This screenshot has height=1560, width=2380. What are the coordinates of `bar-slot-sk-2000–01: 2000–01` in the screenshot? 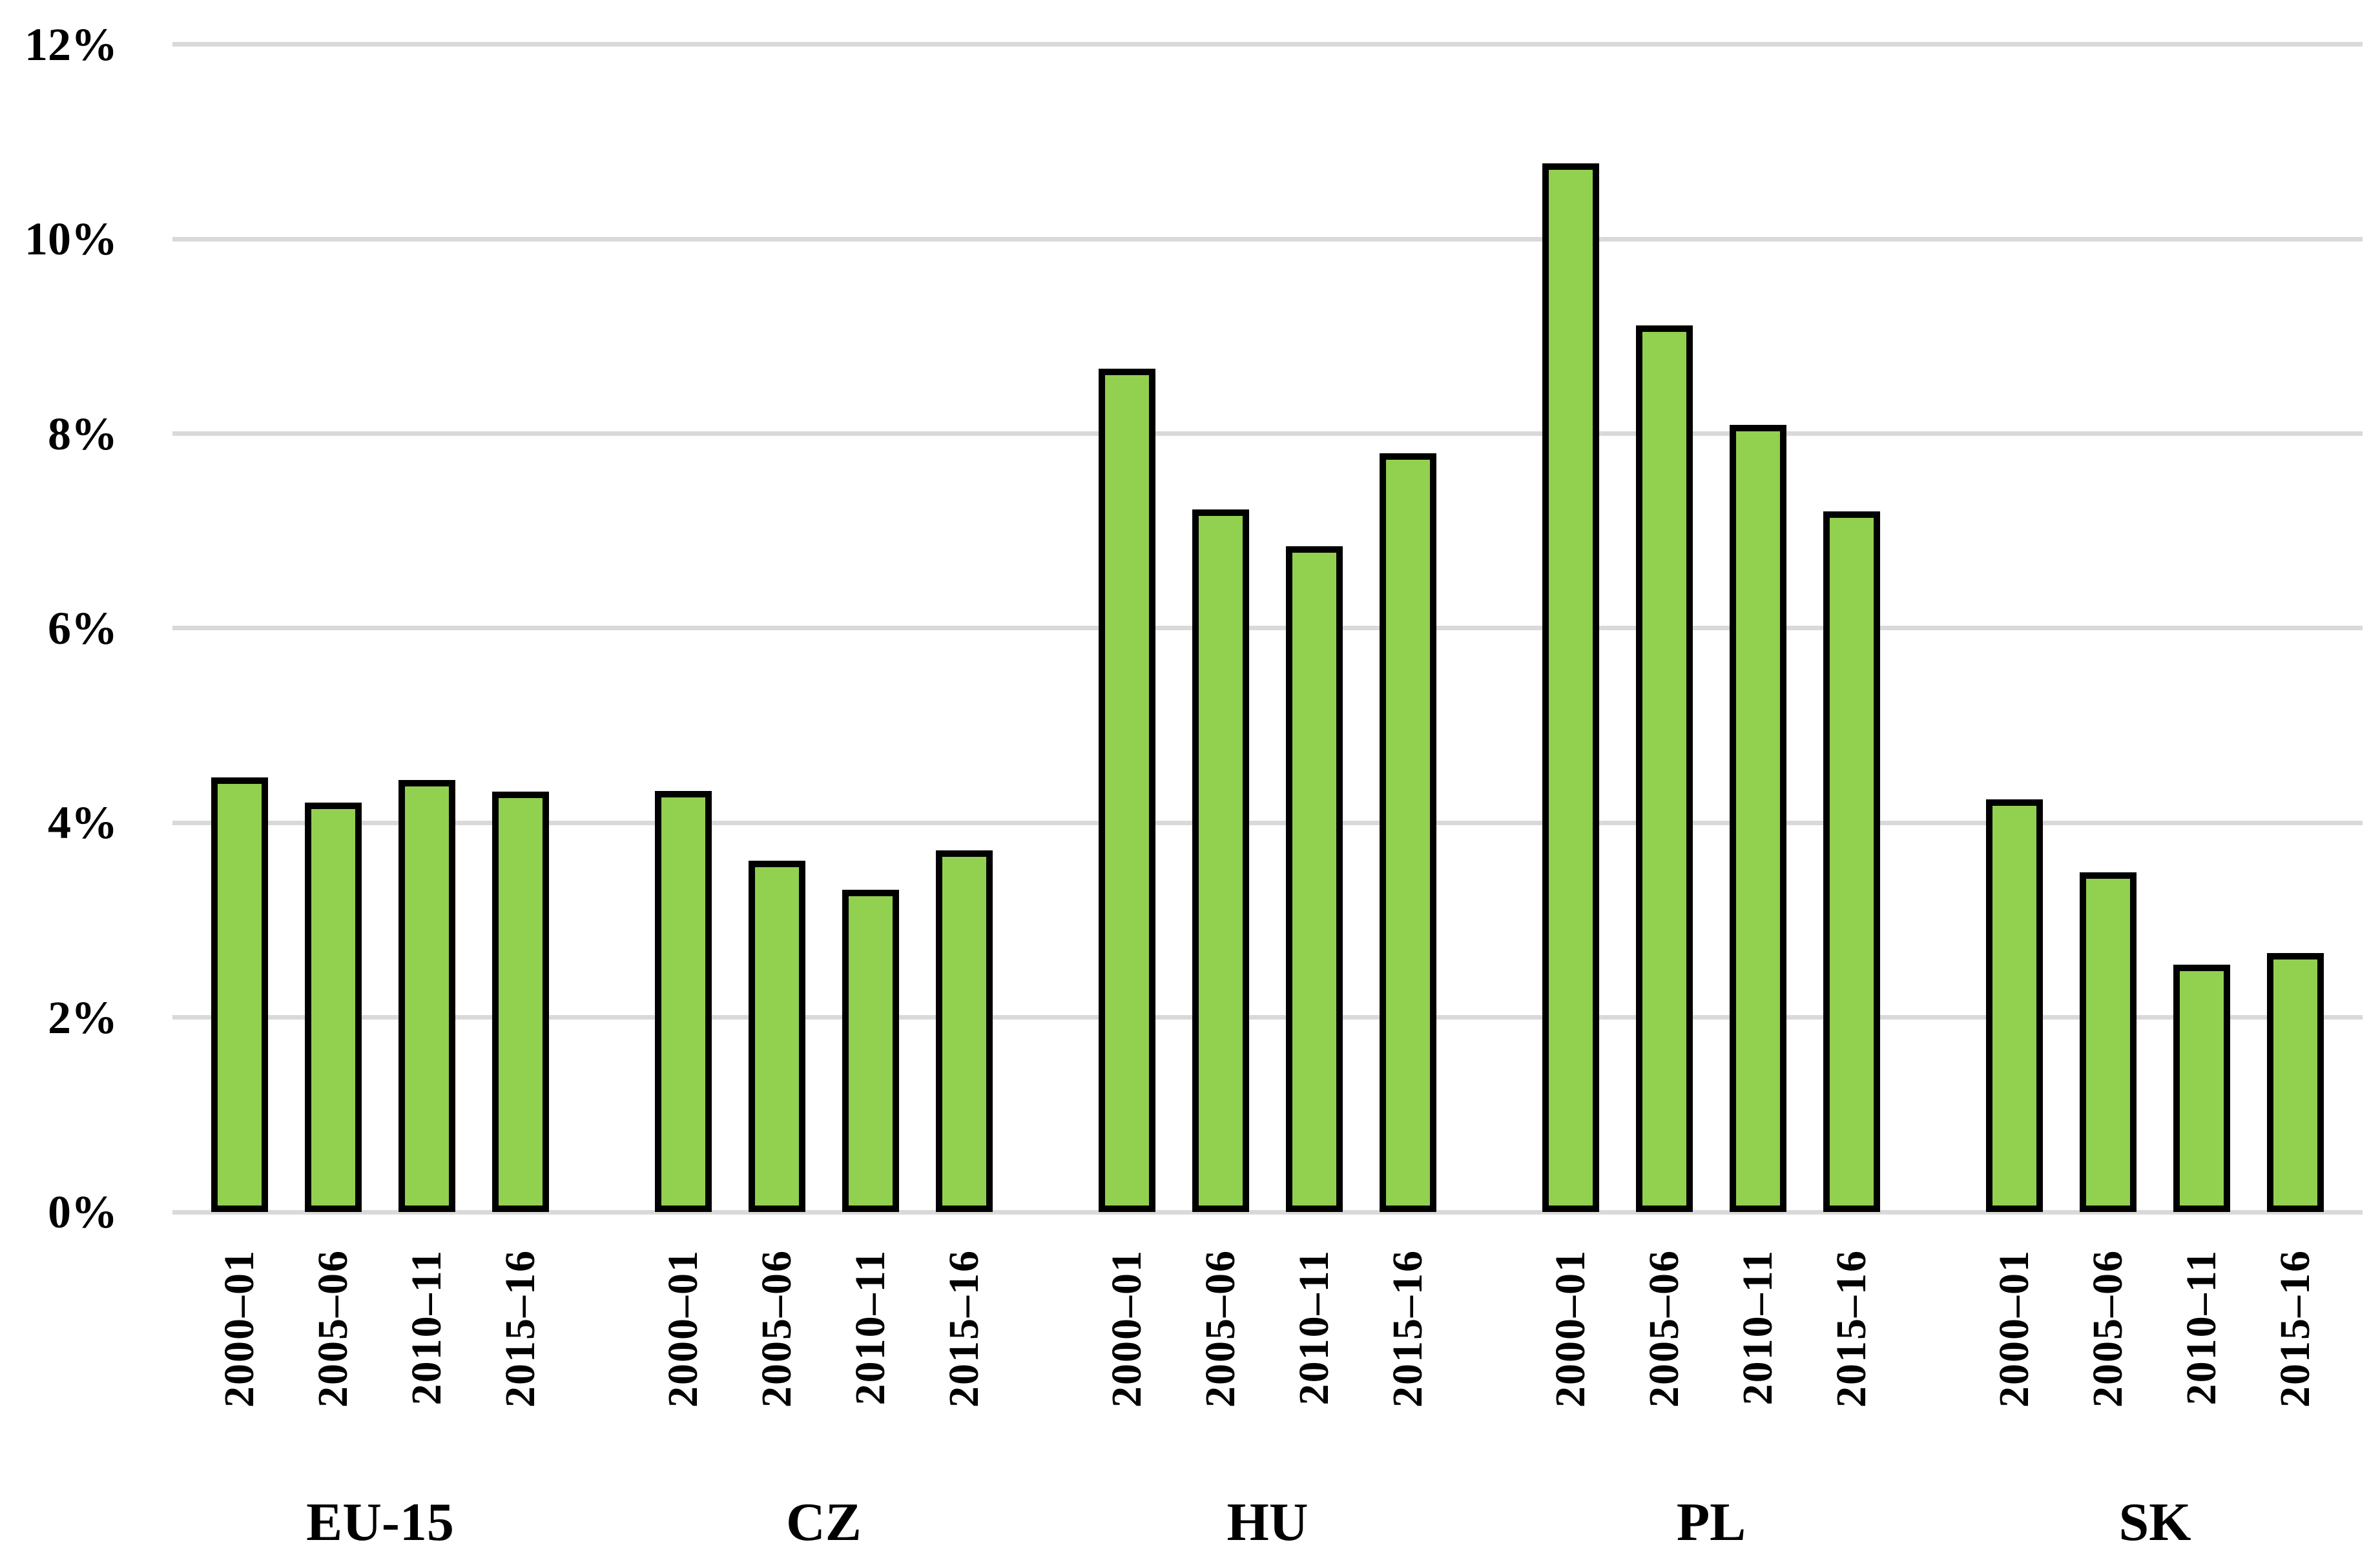 It's located at (2014, 1103).